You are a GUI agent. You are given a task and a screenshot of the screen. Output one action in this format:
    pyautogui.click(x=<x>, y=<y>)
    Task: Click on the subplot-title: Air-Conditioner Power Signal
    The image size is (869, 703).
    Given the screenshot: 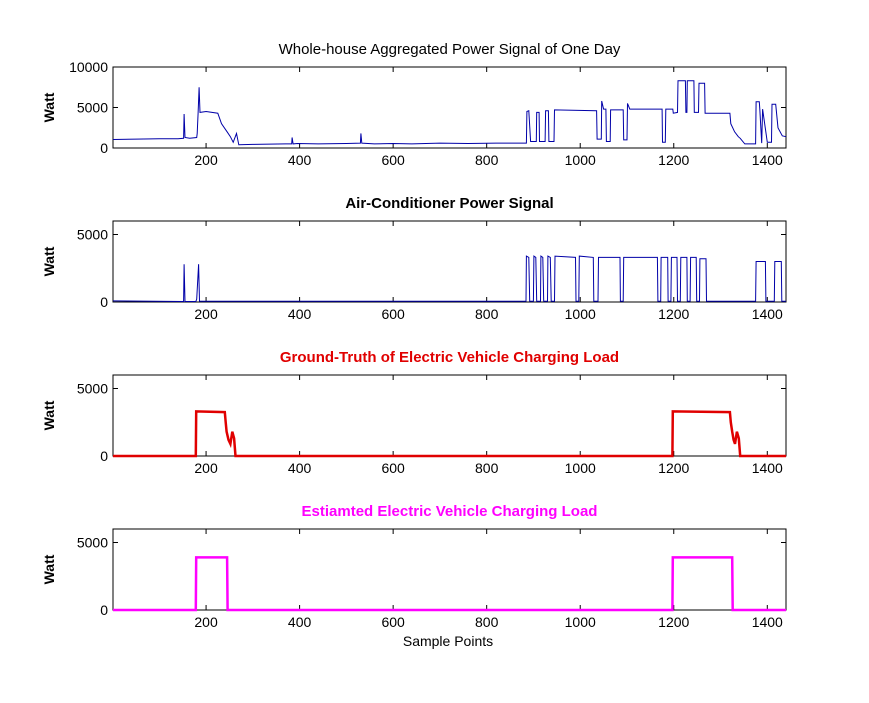 What is the action you would take?
    pyautogui.click(x=449, y=203)
    